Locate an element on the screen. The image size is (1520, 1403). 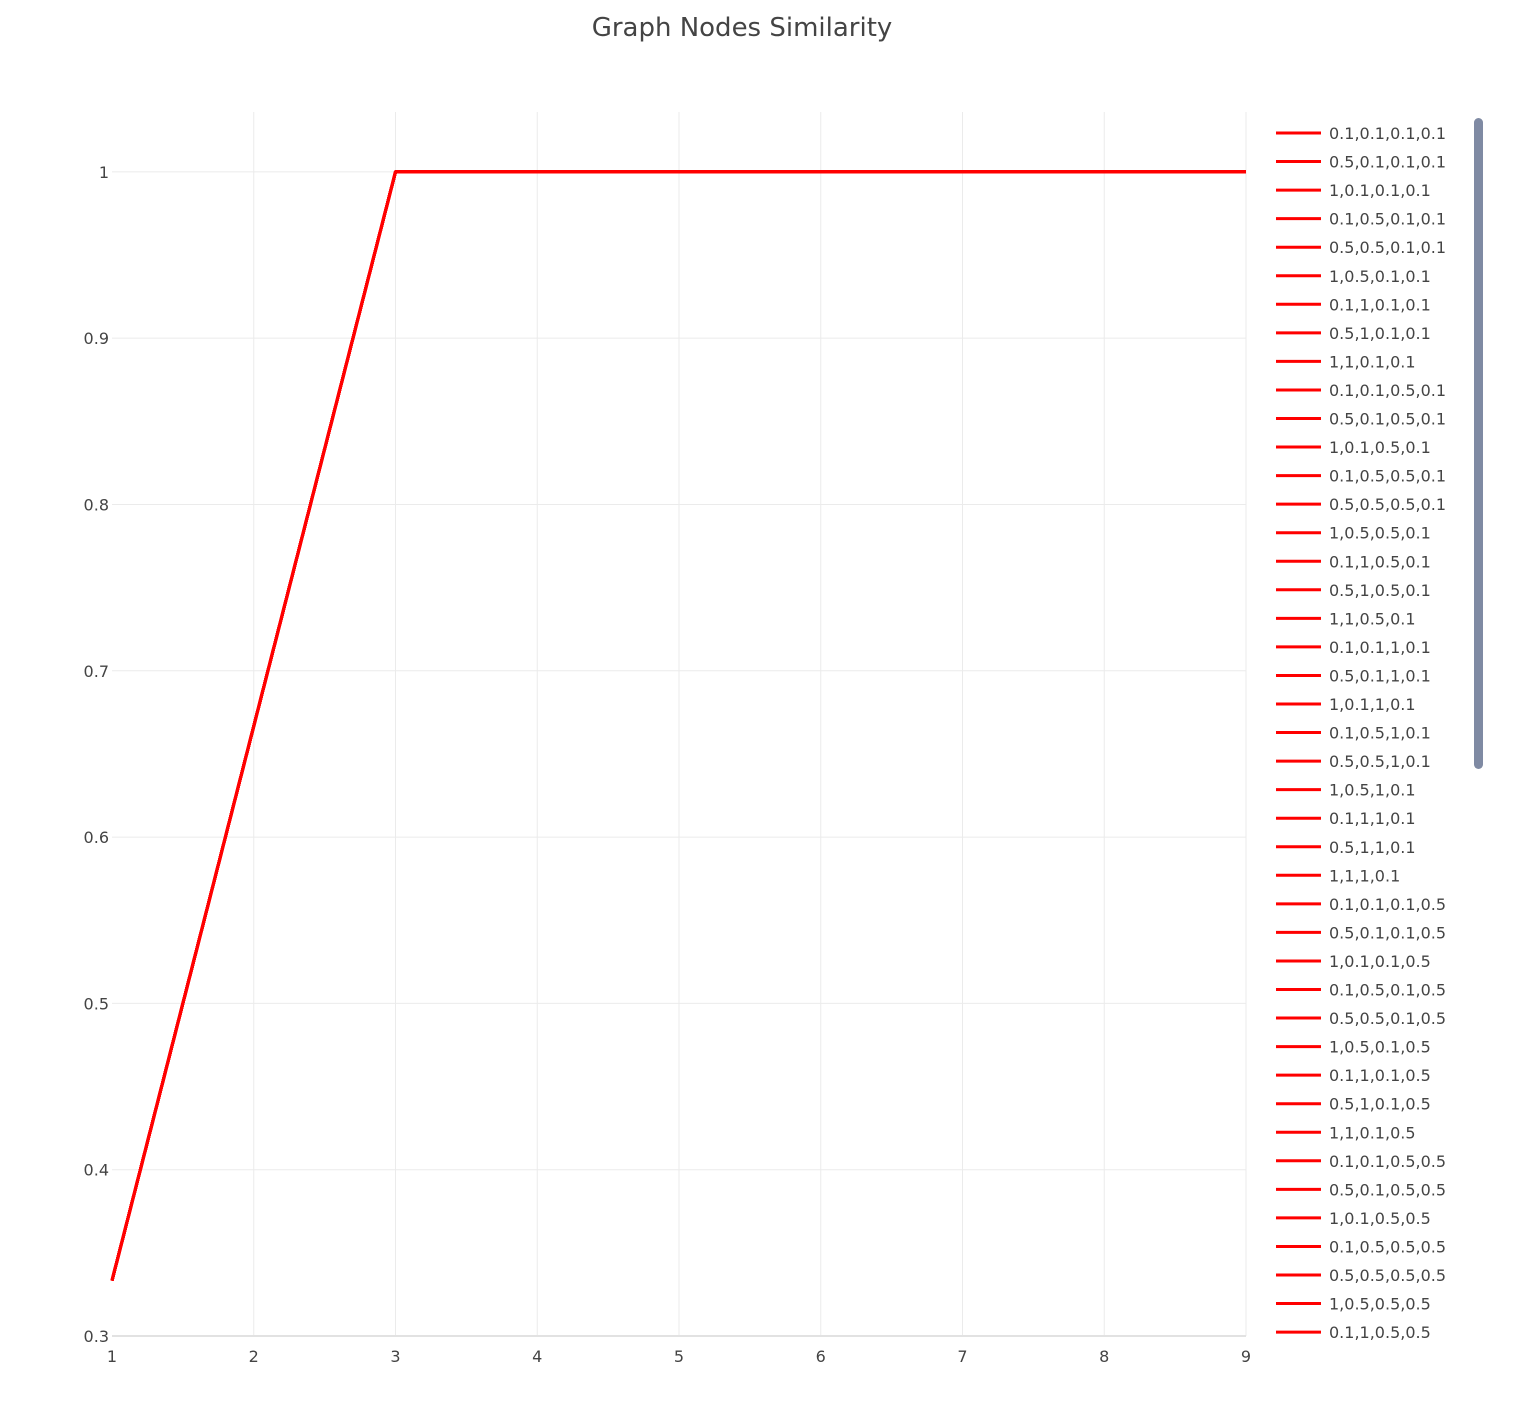
x-tick-label: 9 is located at coordinates (1246, 1356).